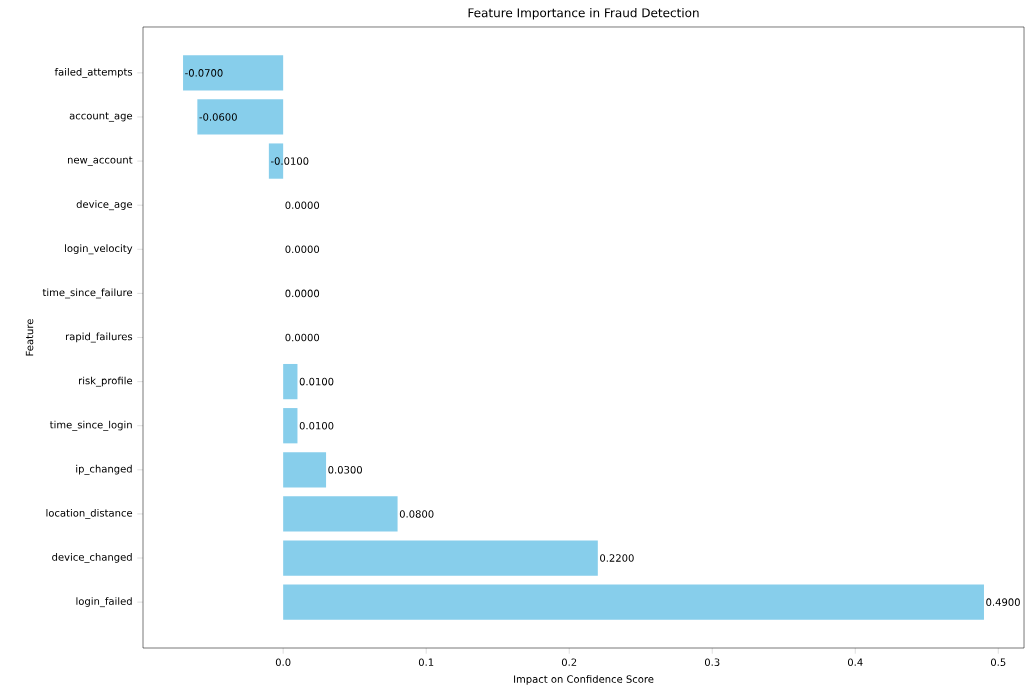 The width and height of the screenshot is (1030, 688). Describe the element at coordinates (90, 425) in the screenshot. I see `y-tick-label: time_since_login` at that location.